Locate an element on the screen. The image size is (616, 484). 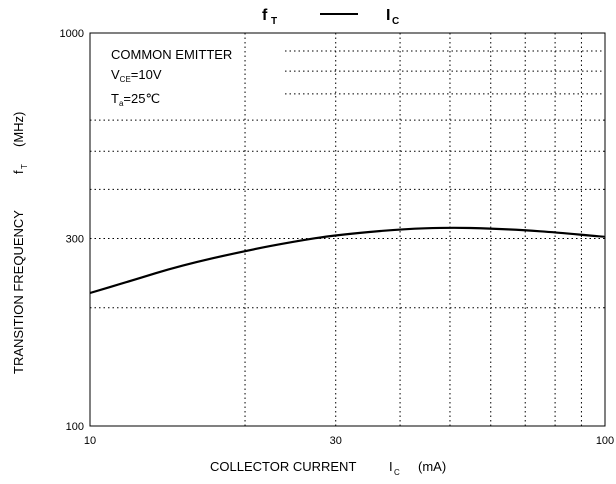
y-tick-label: 1000 is located at coordinates (72, 34).